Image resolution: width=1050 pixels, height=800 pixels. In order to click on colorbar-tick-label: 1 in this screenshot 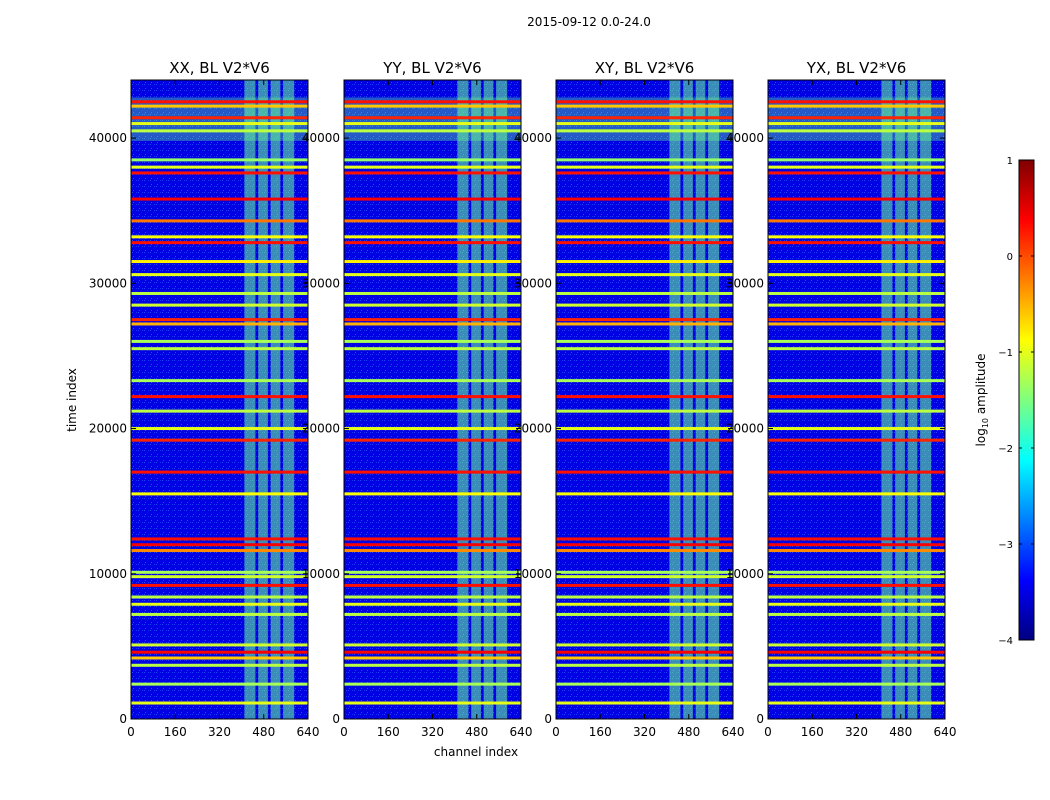, I will do `click(1010, 161)`.